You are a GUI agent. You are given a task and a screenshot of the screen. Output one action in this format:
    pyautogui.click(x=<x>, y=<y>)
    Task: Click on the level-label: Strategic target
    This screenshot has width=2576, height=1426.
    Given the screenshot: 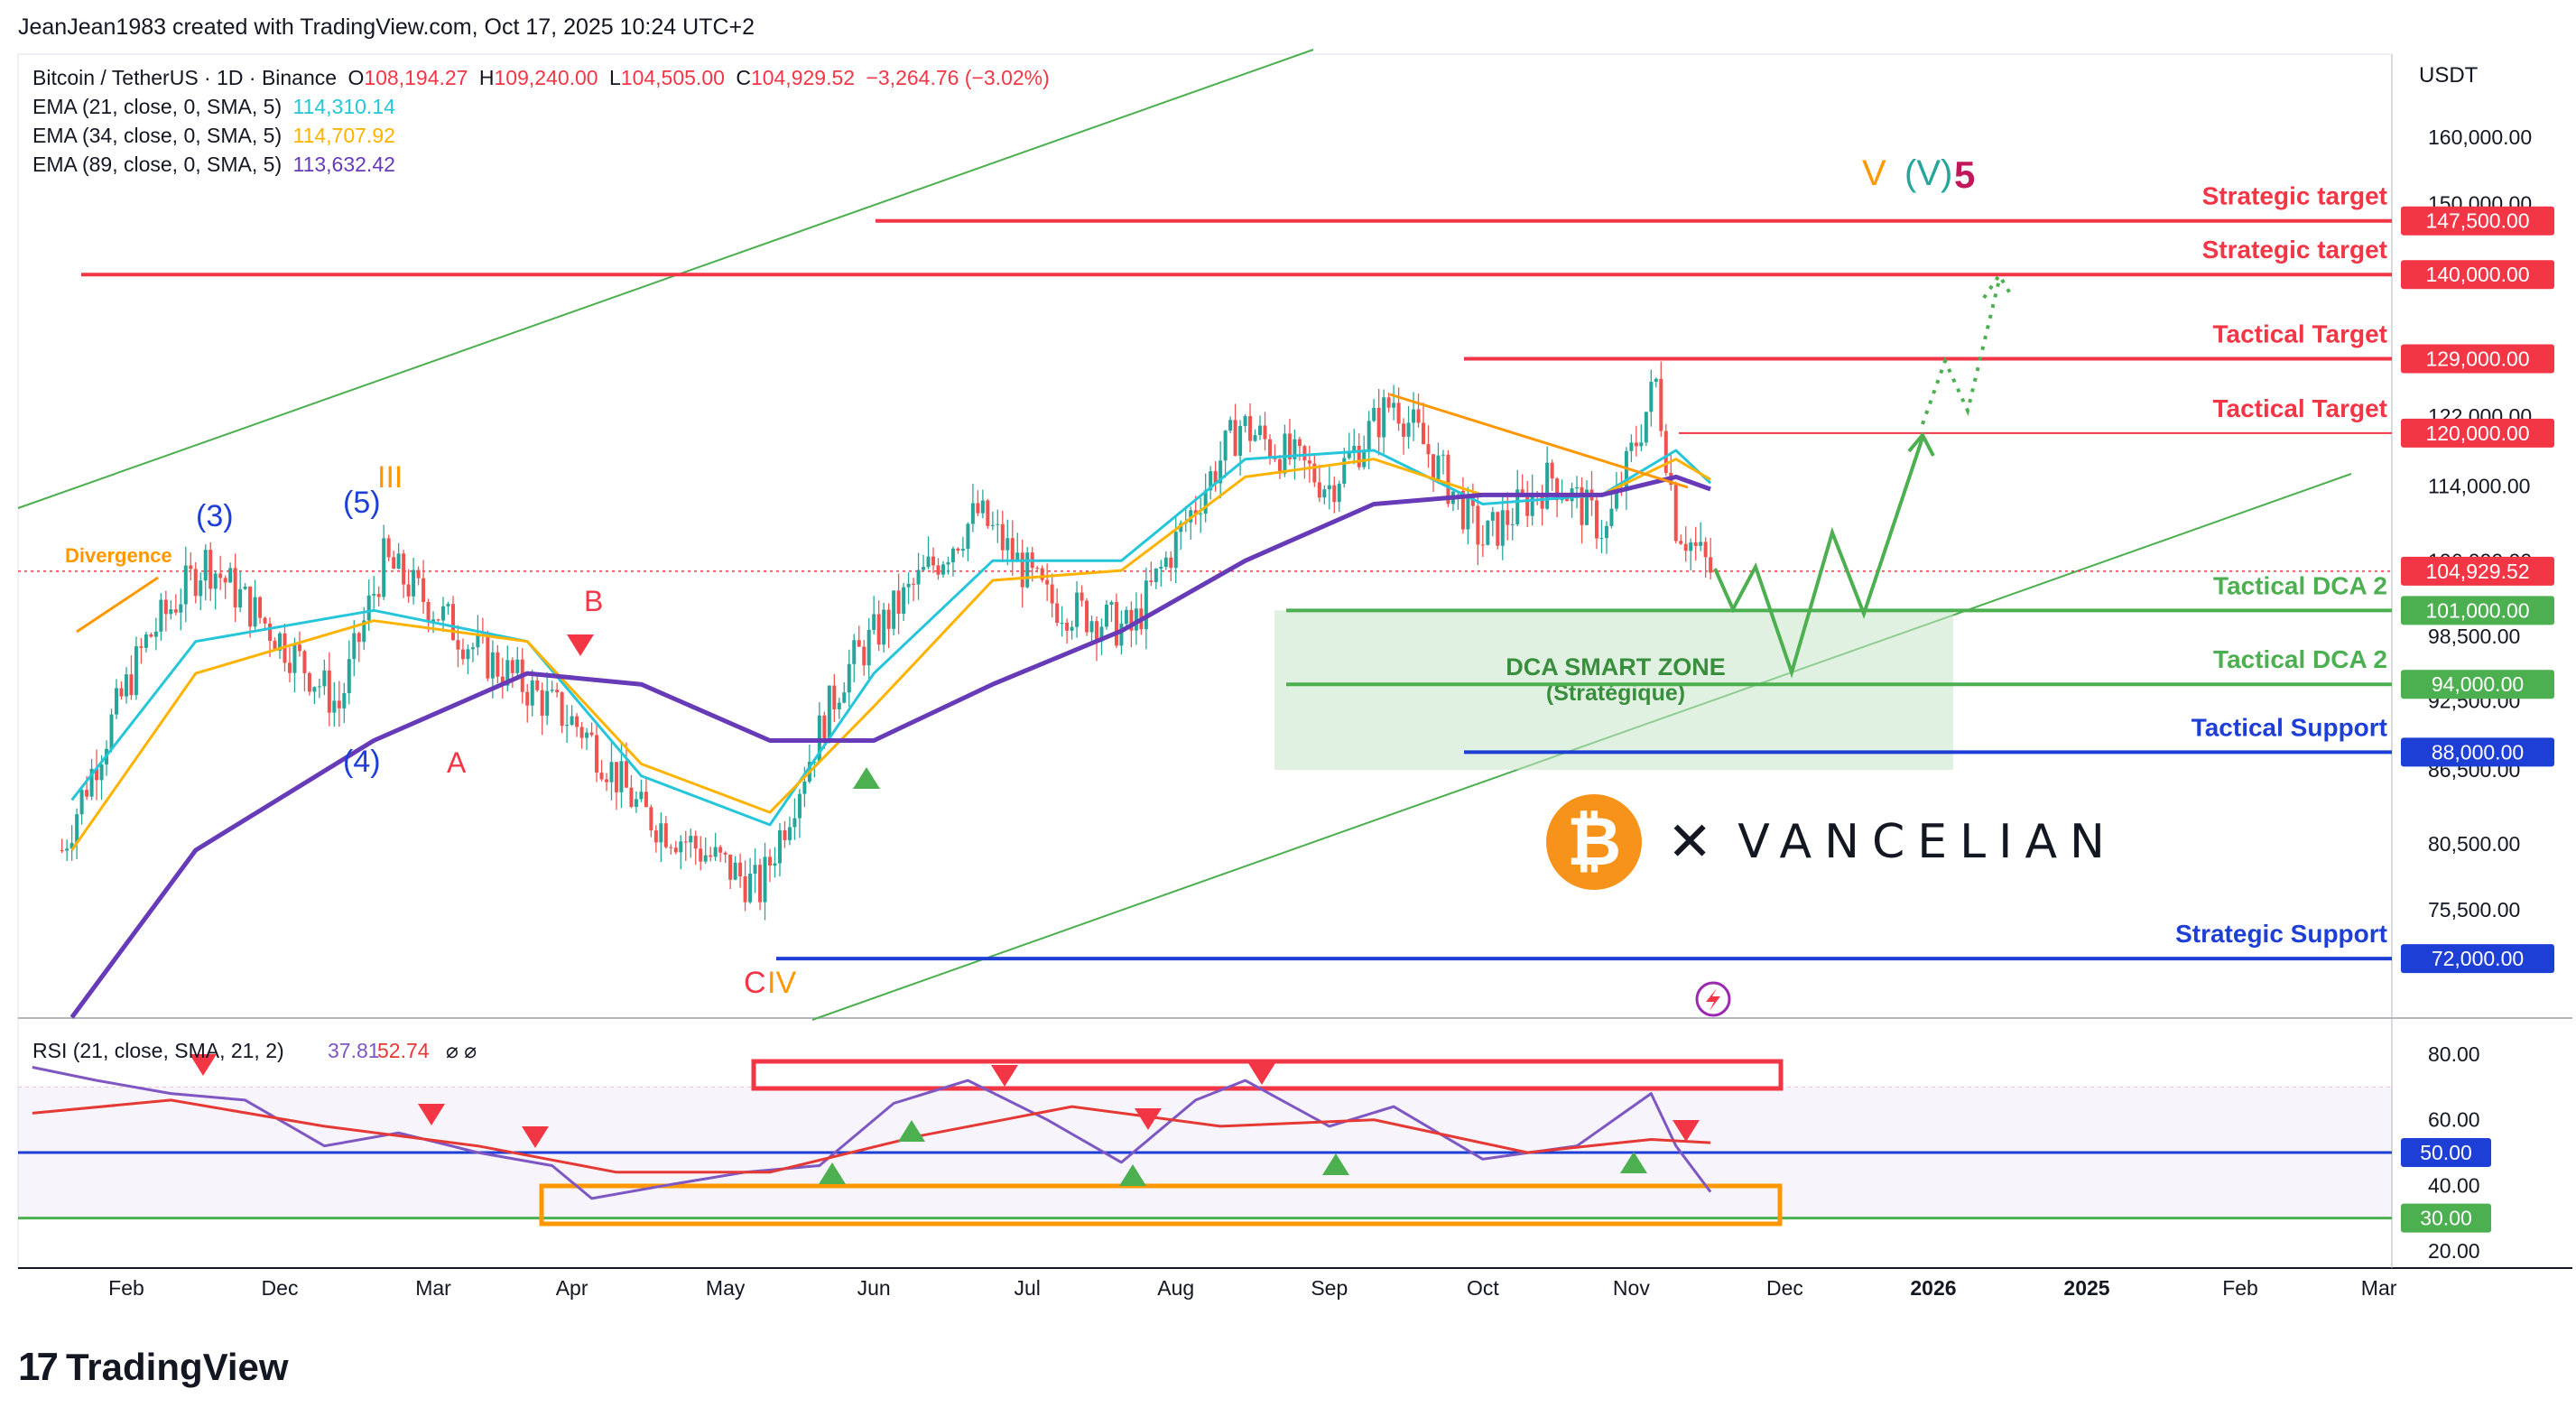 What is the action you would take?
    pyautogui.click(x=2294, y=196)
    